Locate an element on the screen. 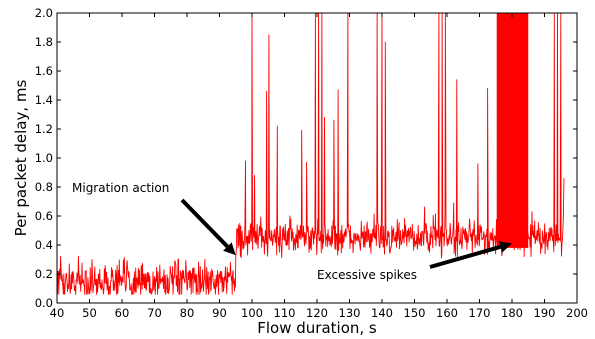 The height and width of the screenshot is (339, 595). x-tick-label: 60 is located at coordinates (122, 313).